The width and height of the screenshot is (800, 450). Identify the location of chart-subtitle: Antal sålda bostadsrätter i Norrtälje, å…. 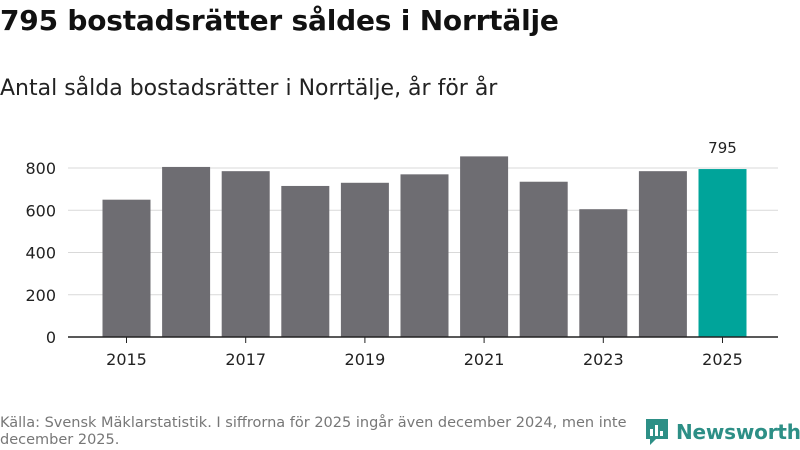
(249, 88).